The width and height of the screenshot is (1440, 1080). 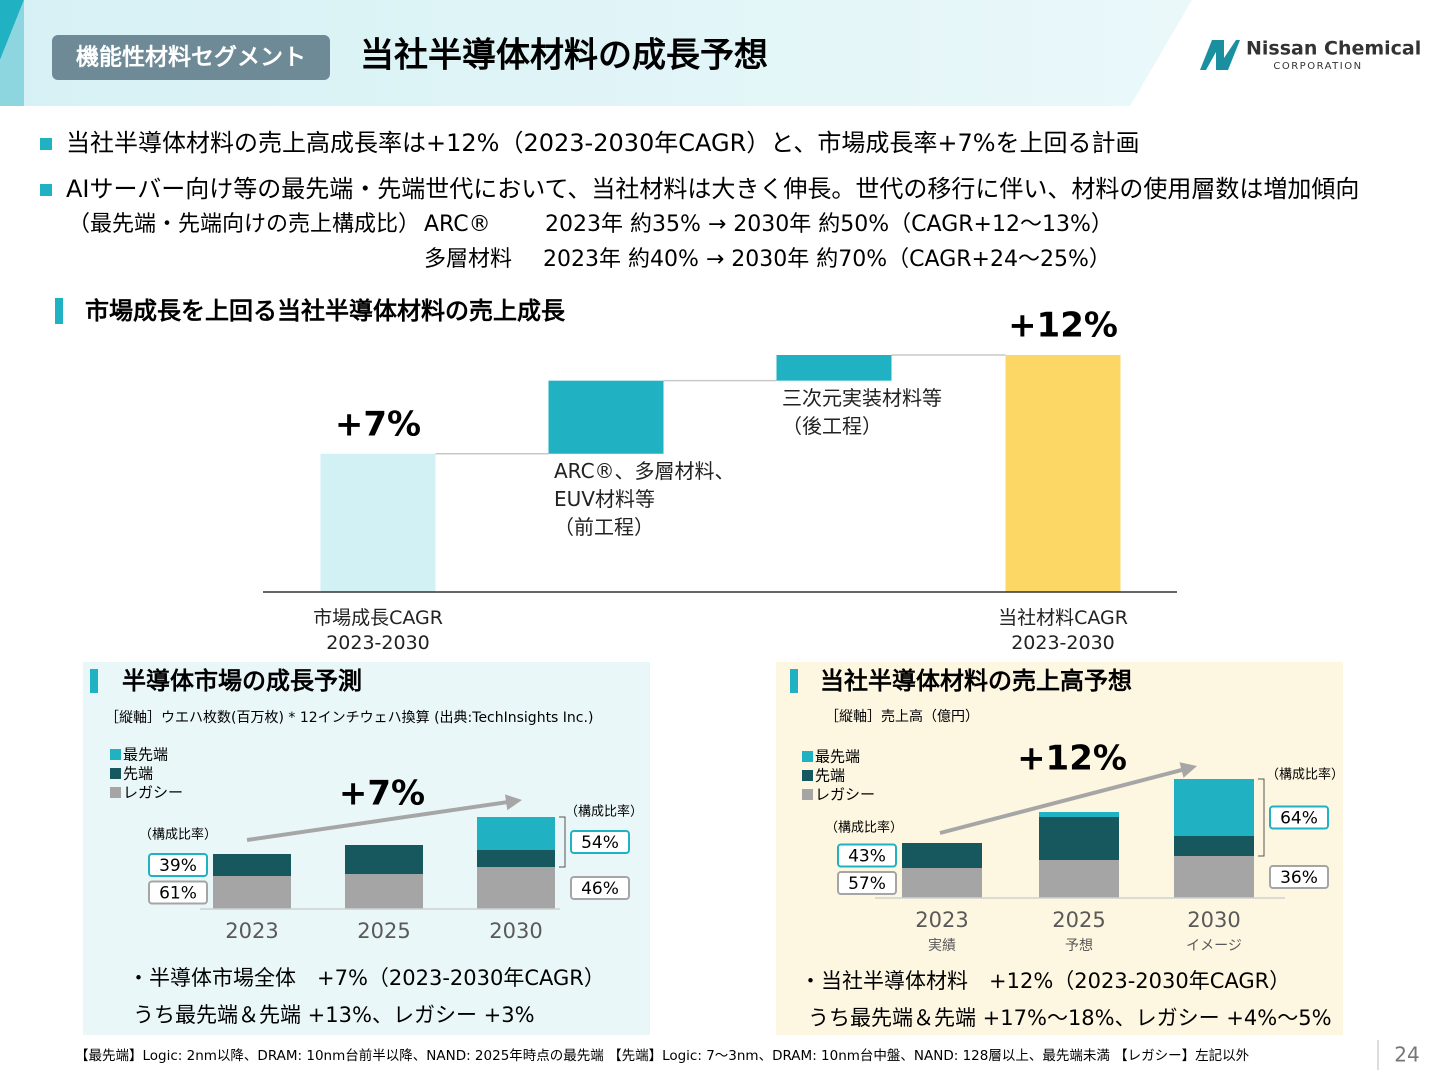 I want to click on ratio-label: 61%, so click(x=178, y=894).